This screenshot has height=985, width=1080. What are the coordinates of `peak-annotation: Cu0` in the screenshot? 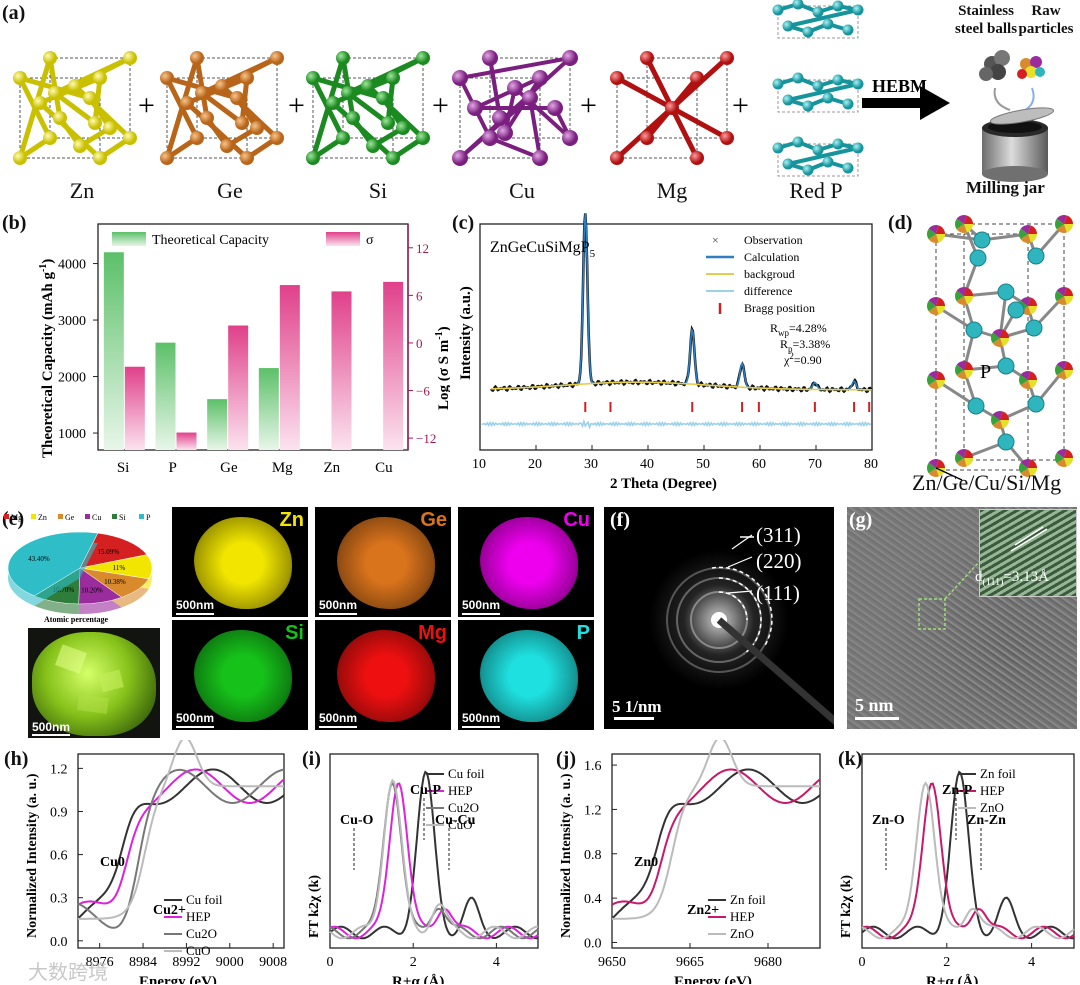 It's located at (112, 862).